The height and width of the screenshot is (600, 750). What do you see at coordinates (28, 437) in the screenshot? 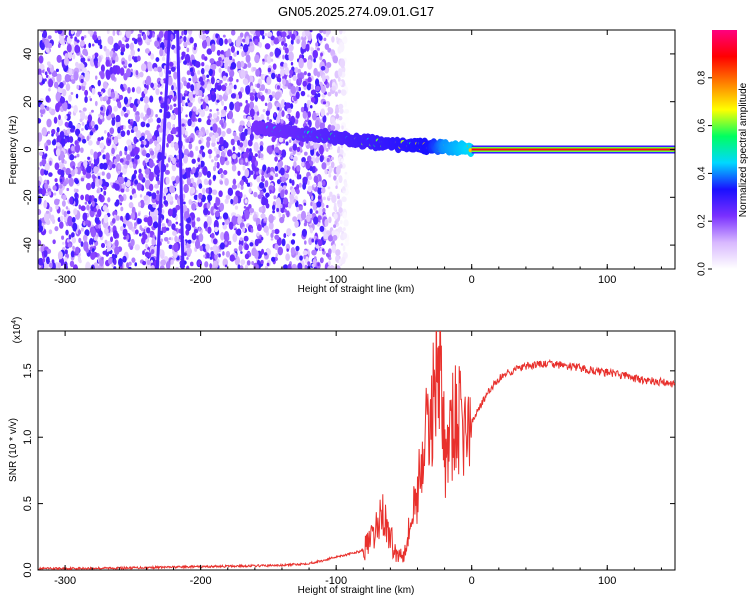
I see `snr-ytick-label: 1.0` at bounding box center [28, 437].